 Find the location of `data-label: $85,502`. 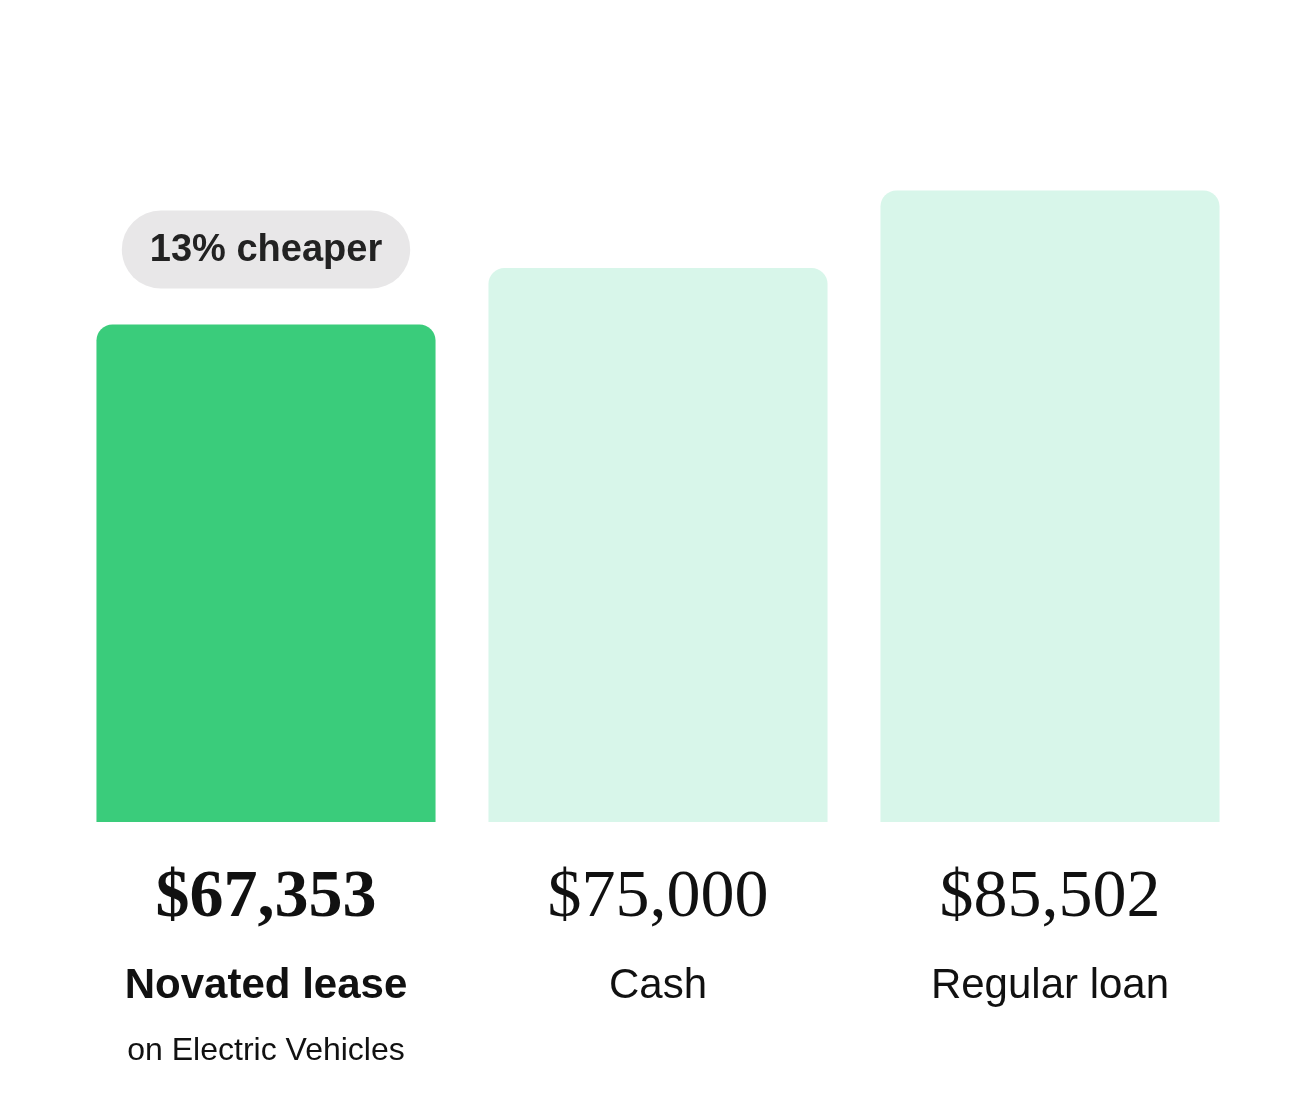

data-label: $85,502 is located at coordinates (1050, 893).